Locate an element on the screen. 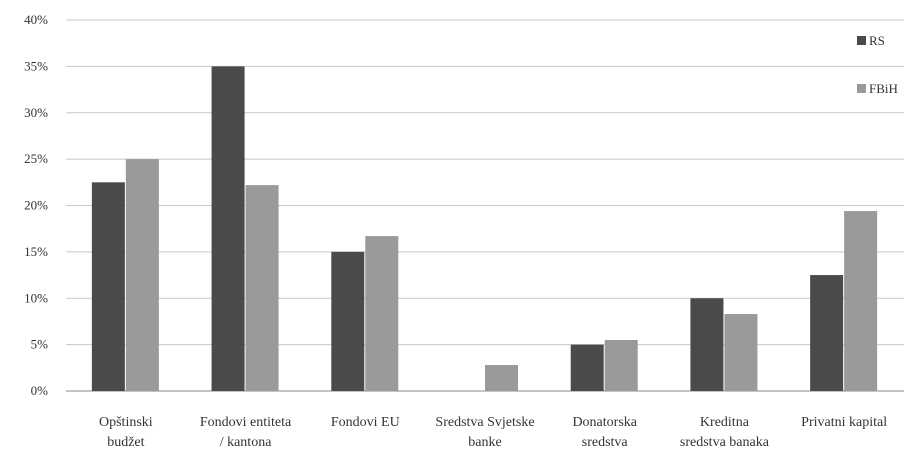  x-category-label: Fondovi EU is located at coordinates (365, 422).